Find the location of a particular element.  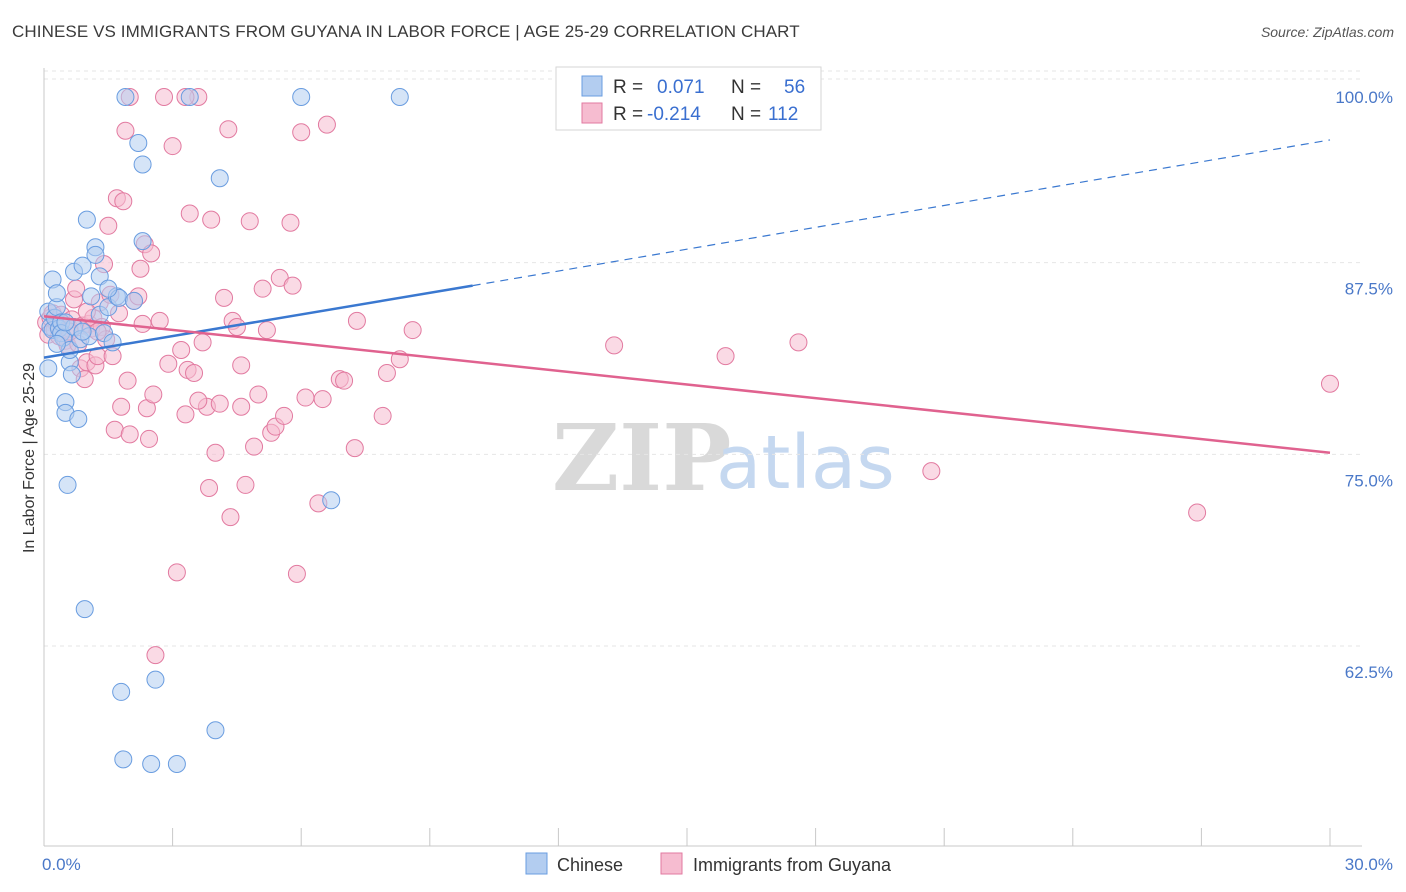

bottom-legend-label-guyana: Immigrants from Guyana is located at coordinates (792, 865).